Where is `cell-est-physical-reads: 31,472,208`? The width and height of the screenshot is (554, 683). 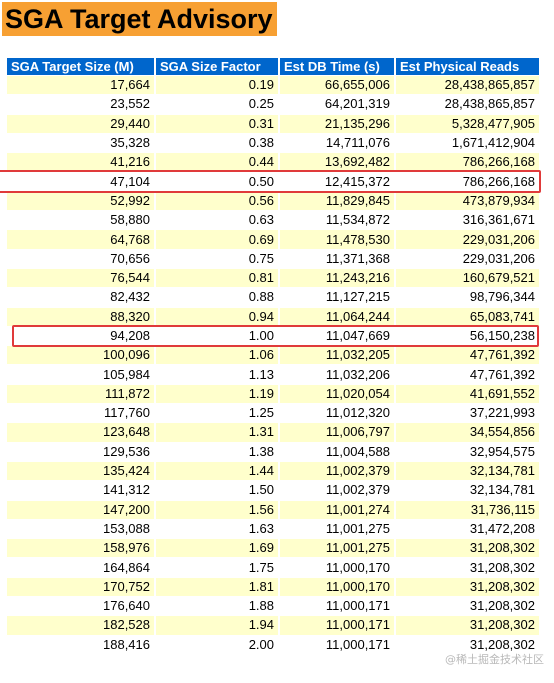
cell-est-physical-reads: 31,472,208 is located at coordinates (467, 529).